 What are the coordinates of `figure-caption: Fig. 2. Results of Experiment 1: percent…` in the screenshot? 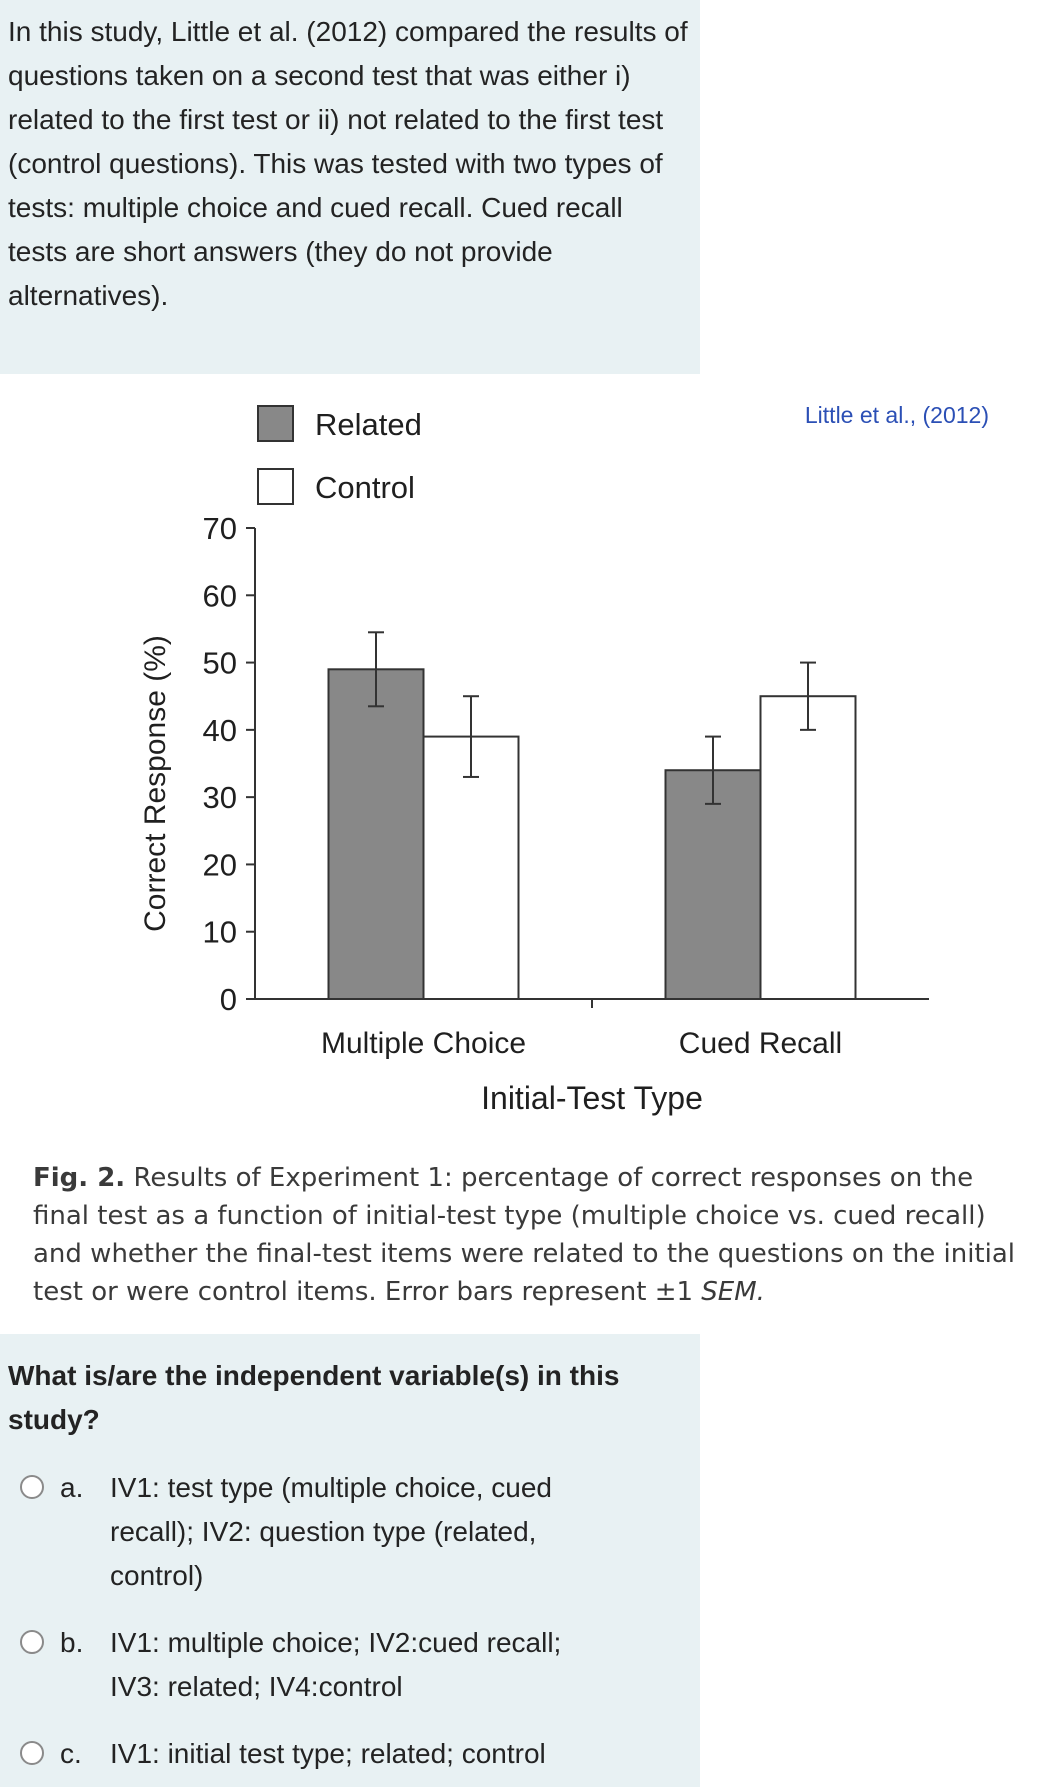 It's located at (533, 1235).